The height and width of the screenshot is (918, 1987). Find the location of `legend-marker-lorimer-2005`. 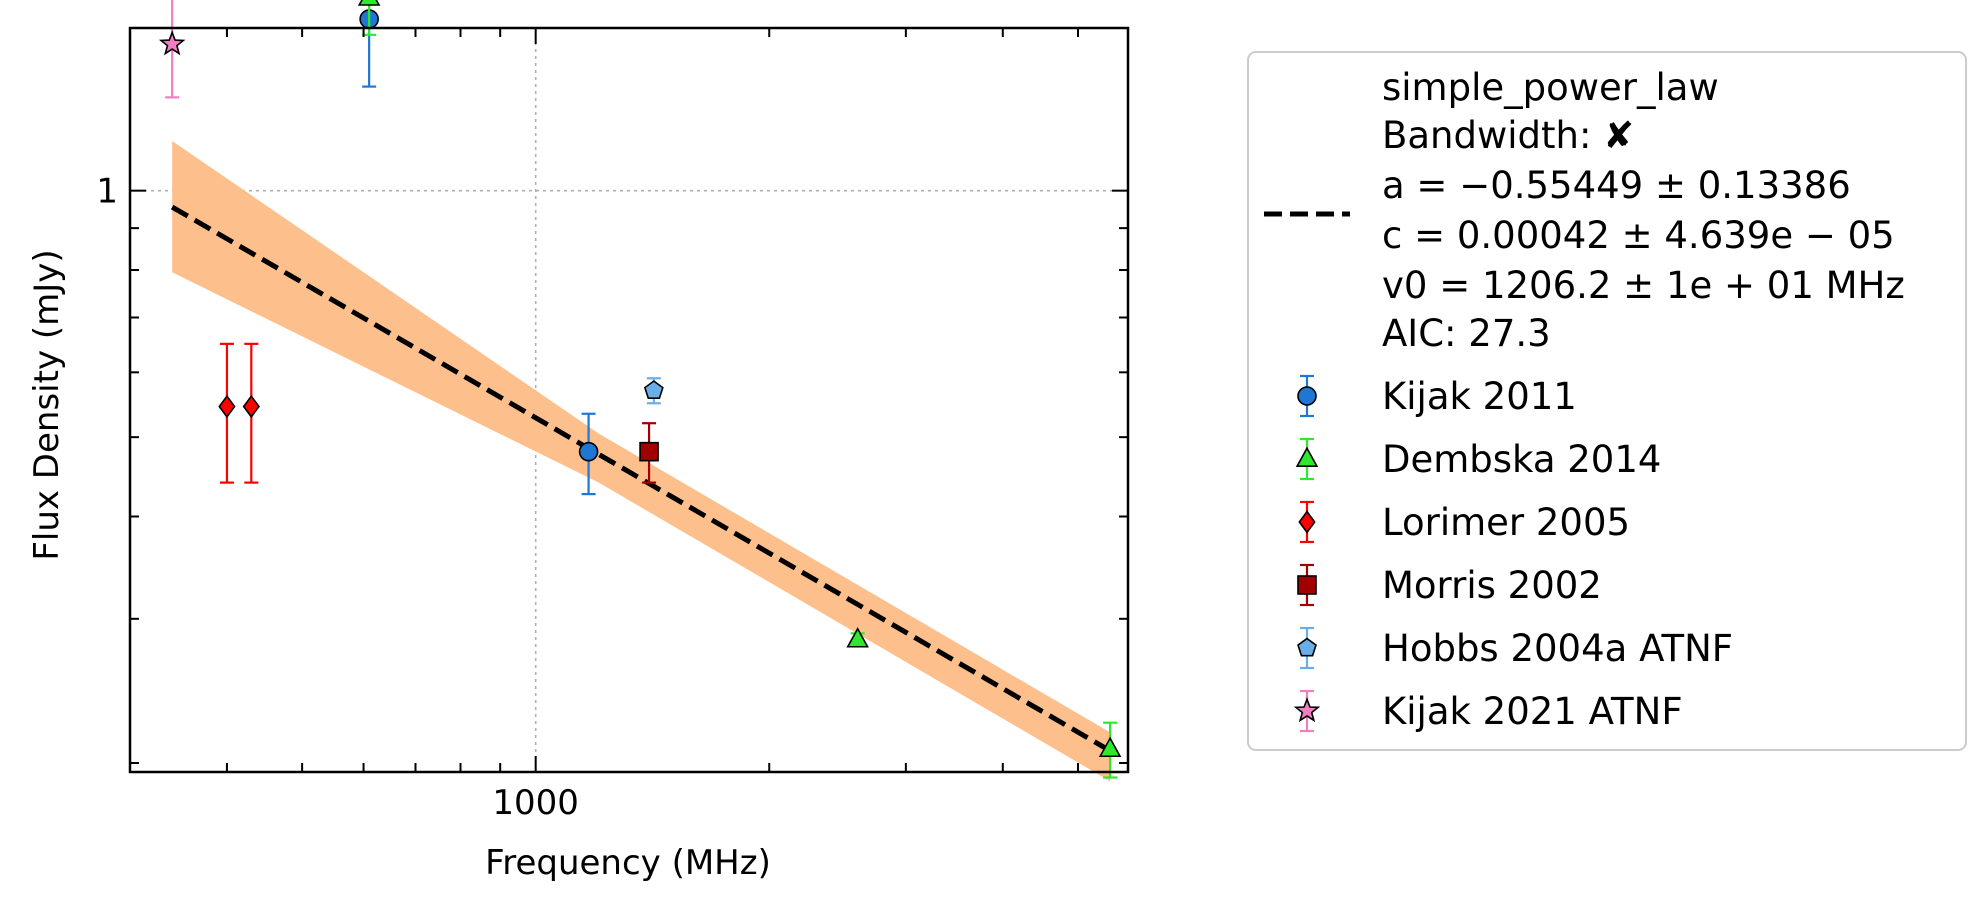

legend-marker-lorimer-2005 is located at coordinates (1307, 522).